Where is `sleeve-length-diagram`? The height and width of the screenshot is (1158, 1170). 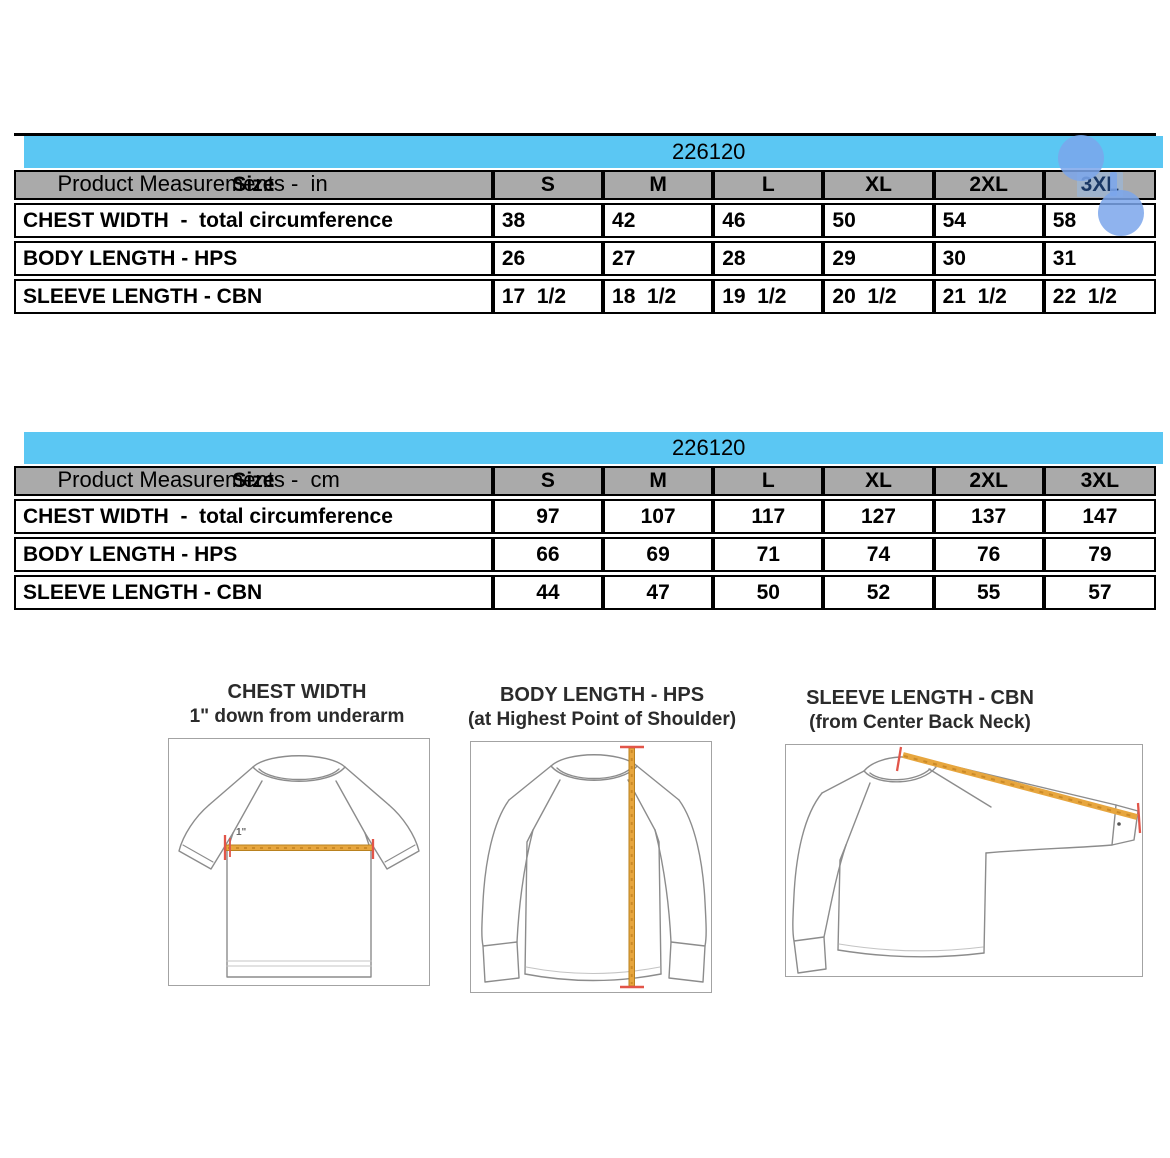 sleeve-length-diagram is located at coordinates (964, 860).